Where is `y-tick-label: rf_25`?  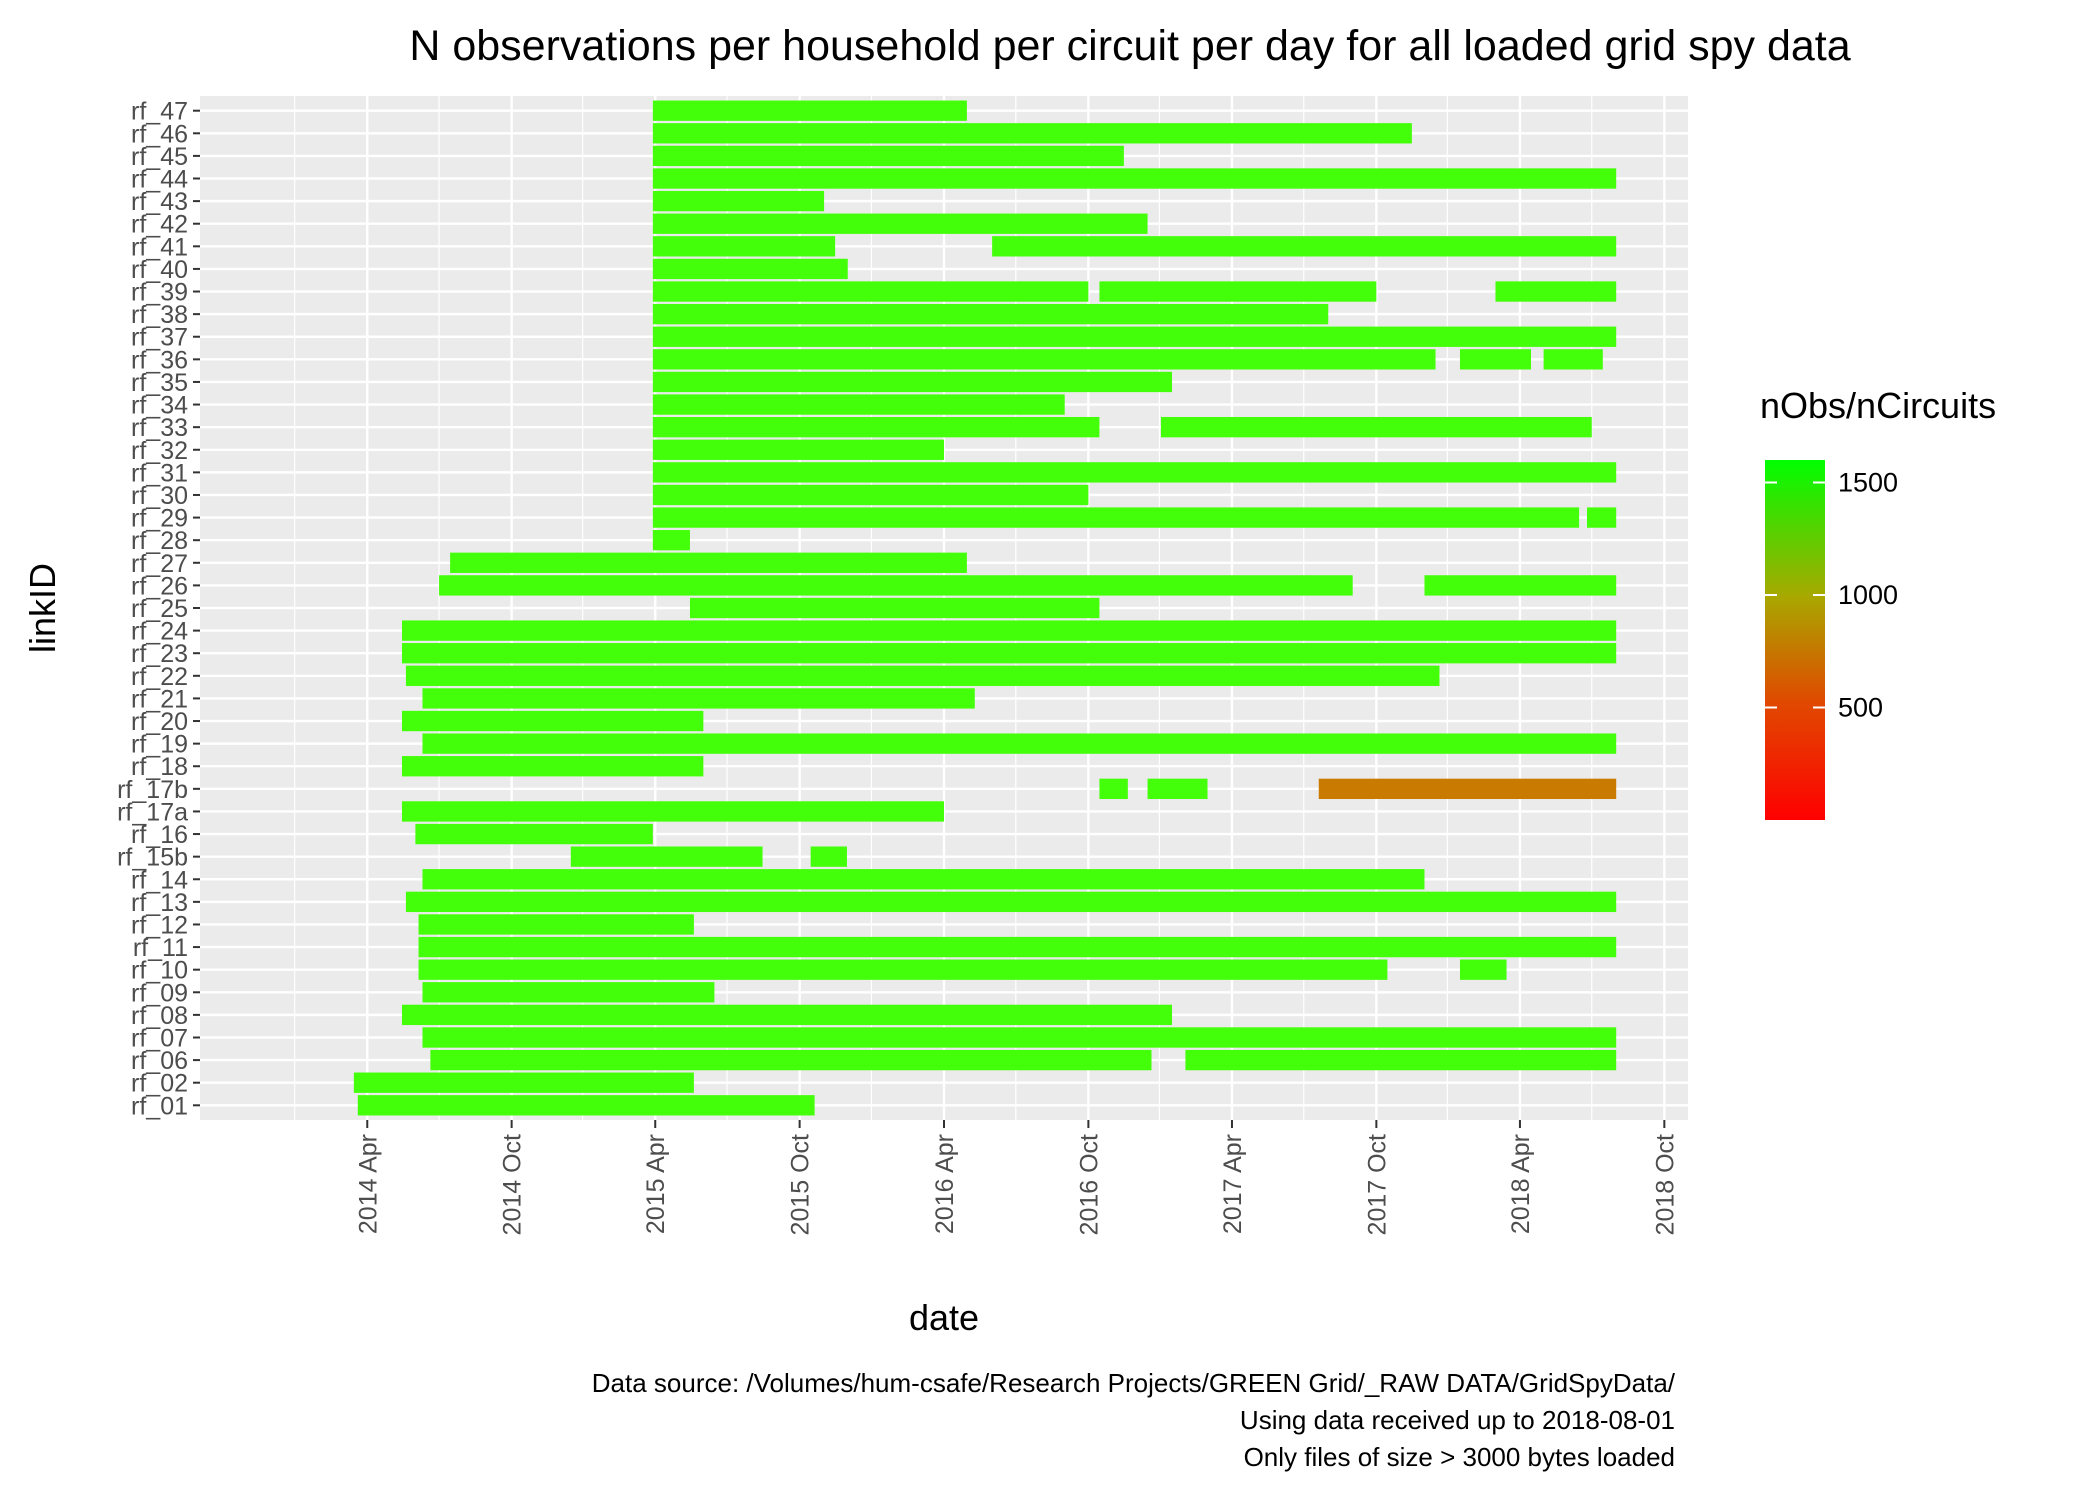 y-tick-label: rf_25 is located at coordinates (159, 609).